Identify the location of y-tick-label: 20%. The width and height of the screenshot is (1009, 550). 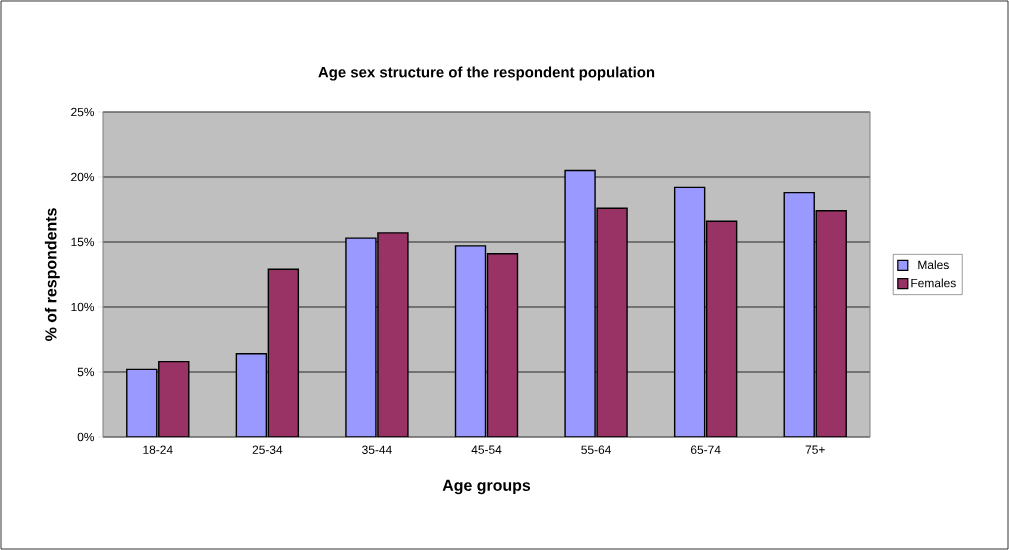
(83, 177).